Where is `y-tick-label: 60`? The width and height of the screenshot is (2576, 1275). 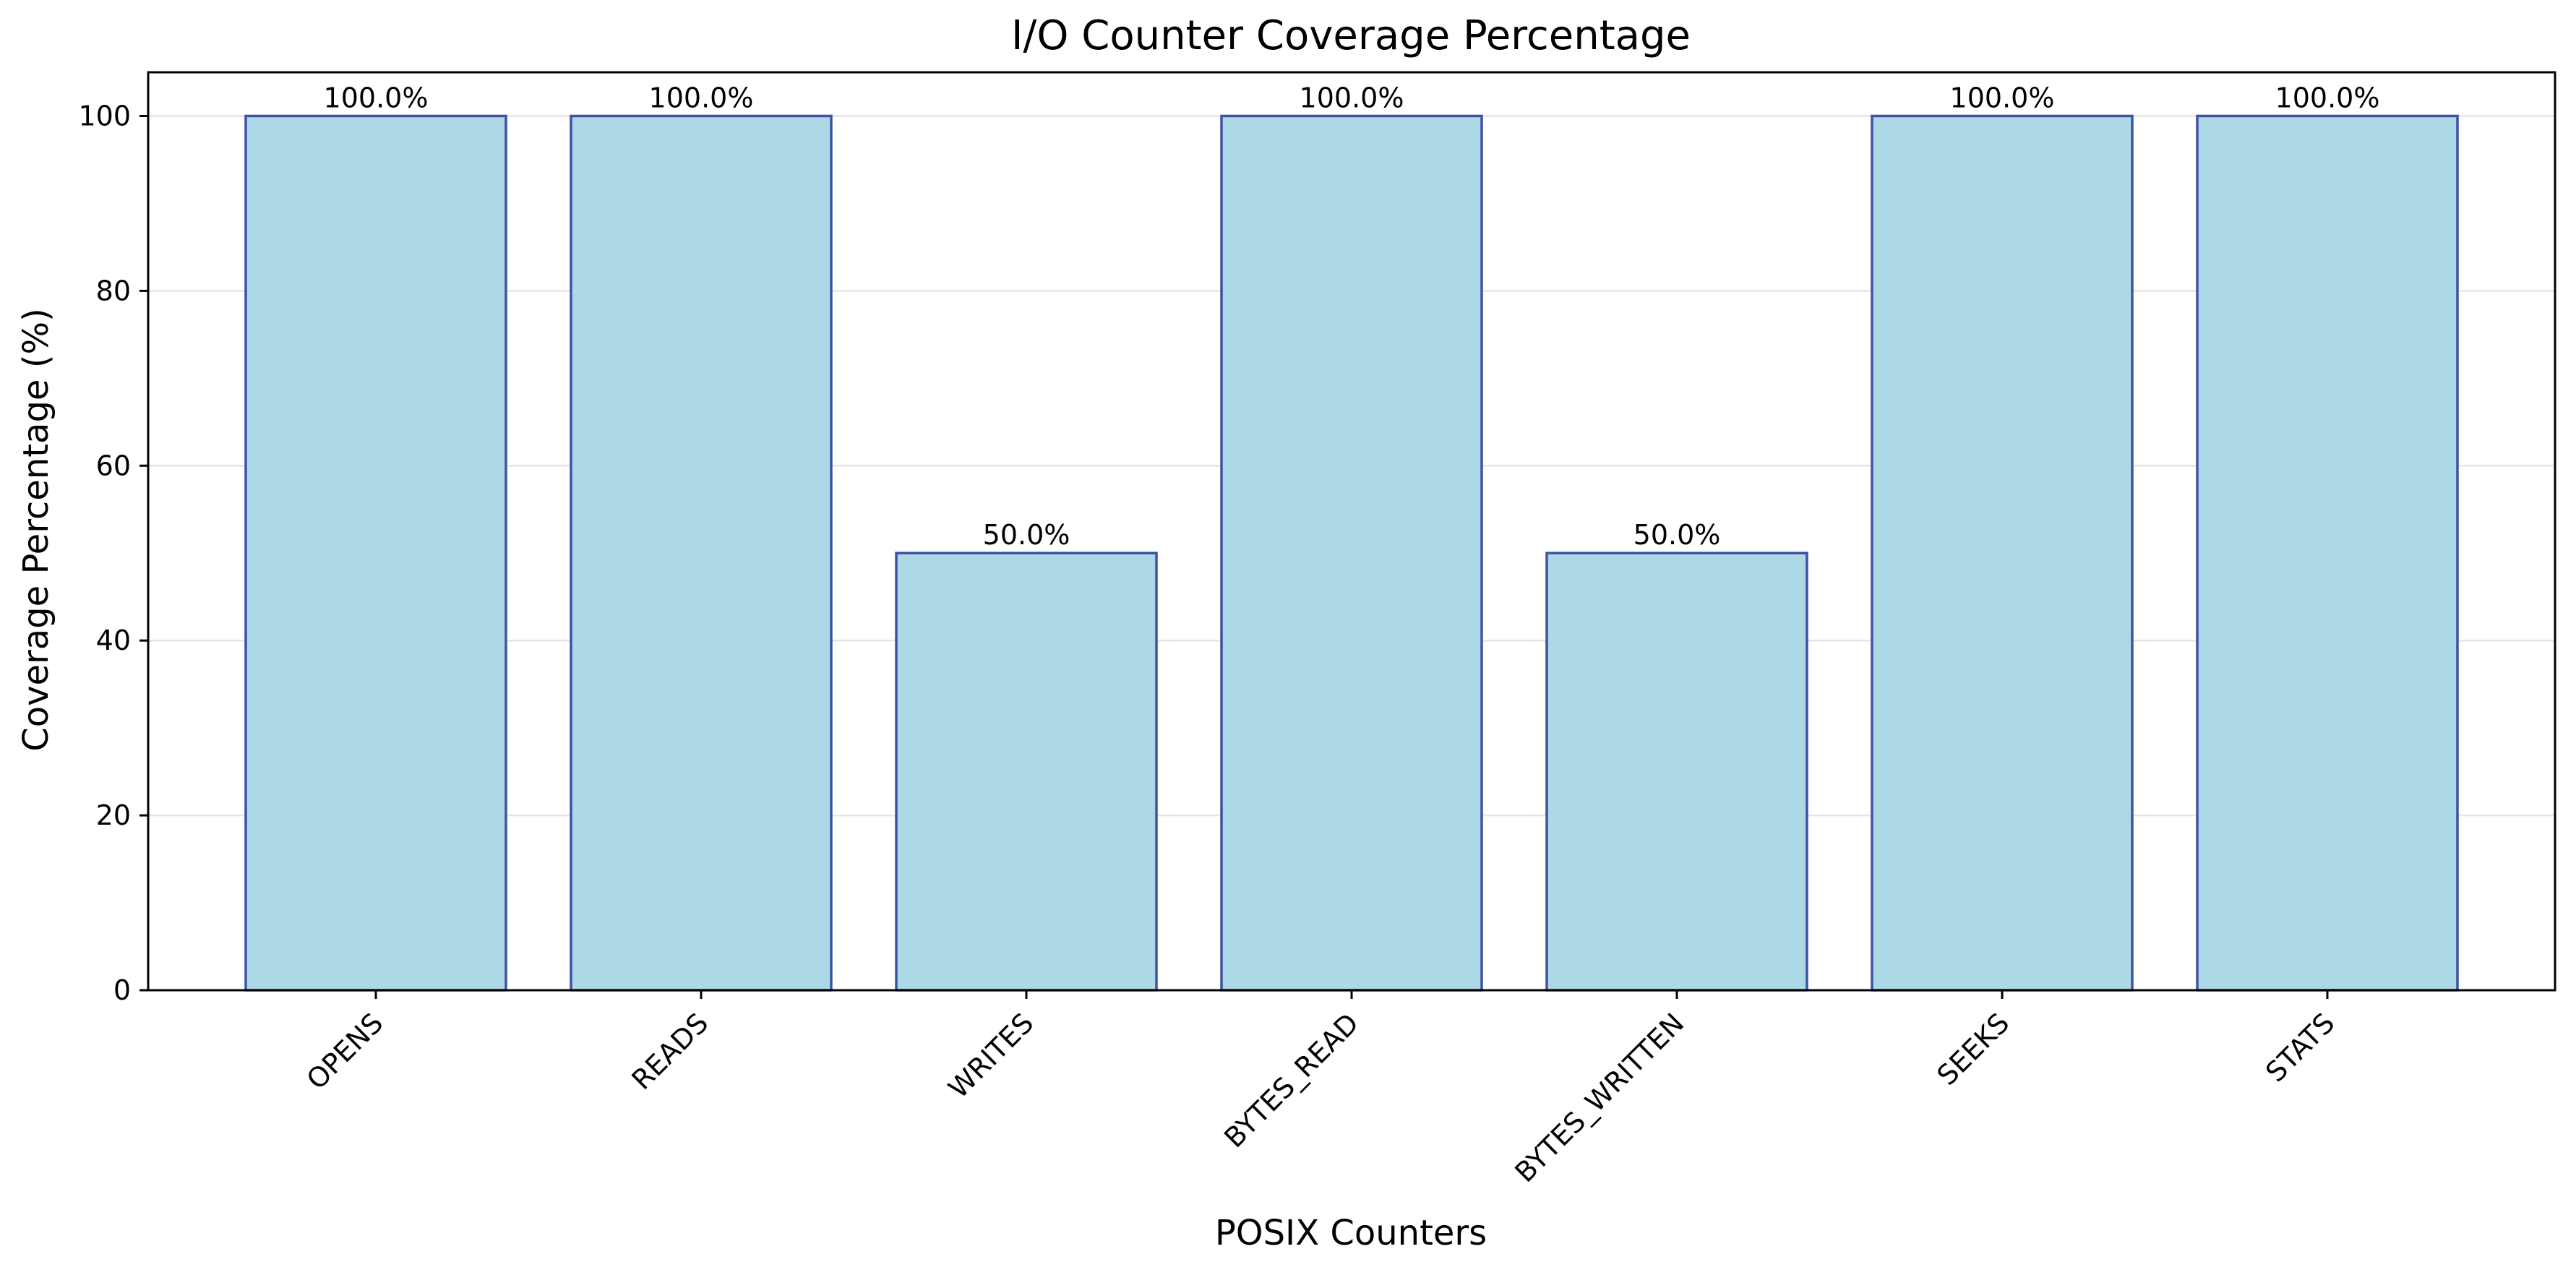 y-tick-label: 60 is located at coordinates (114, 465).